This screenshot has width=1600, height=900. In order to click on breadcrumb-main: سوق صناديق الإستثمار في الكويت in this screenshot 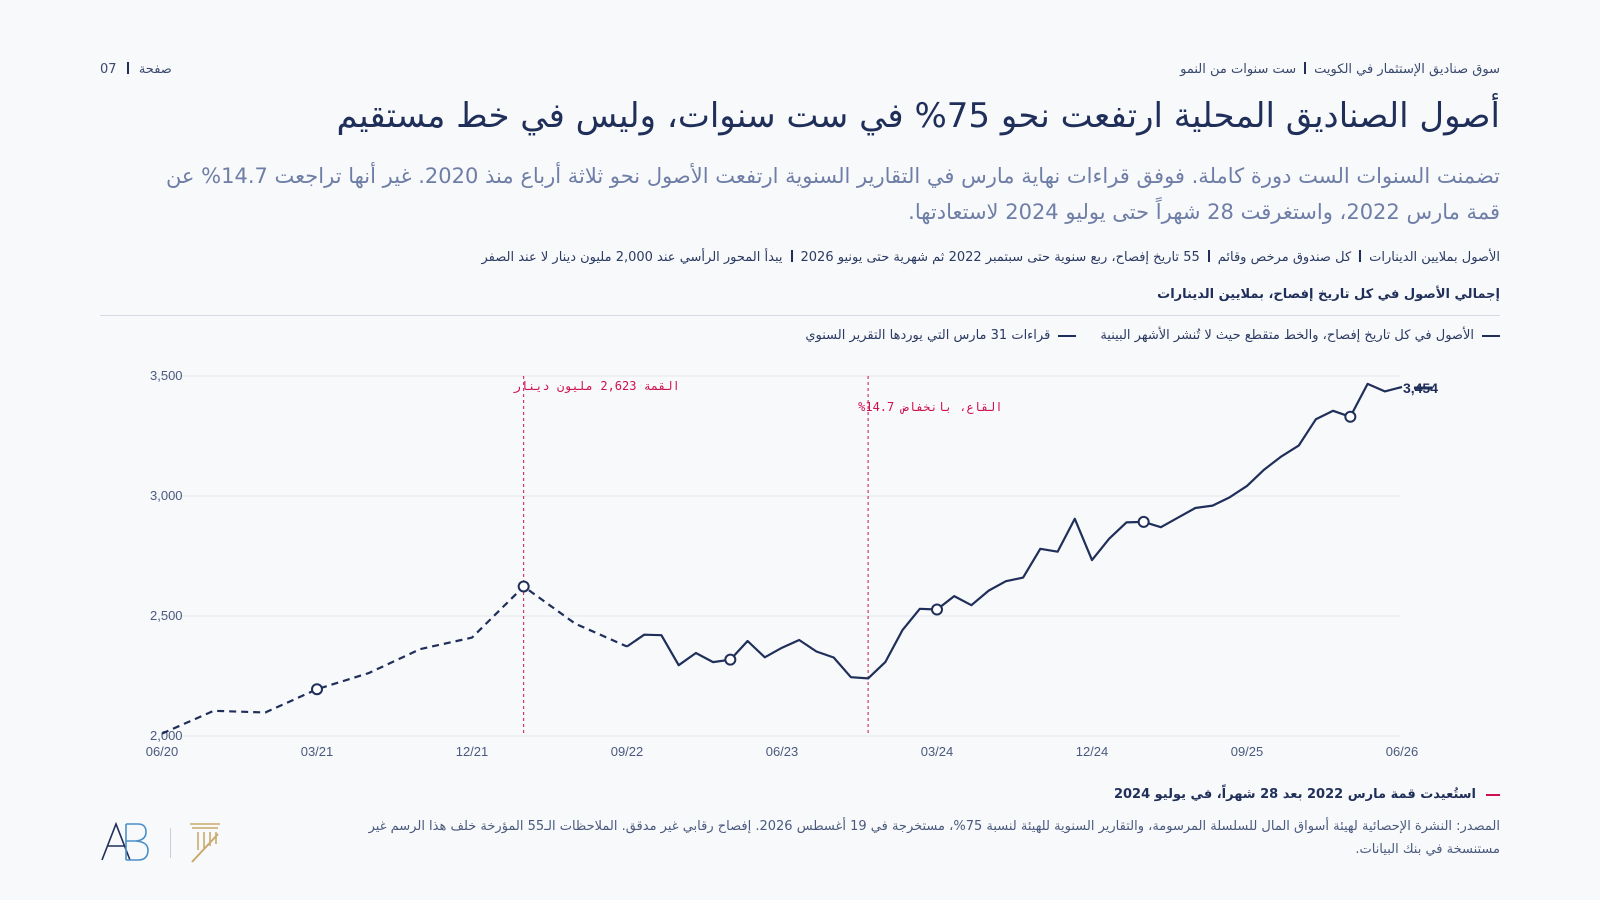, I will do `click(1407, 69)`.